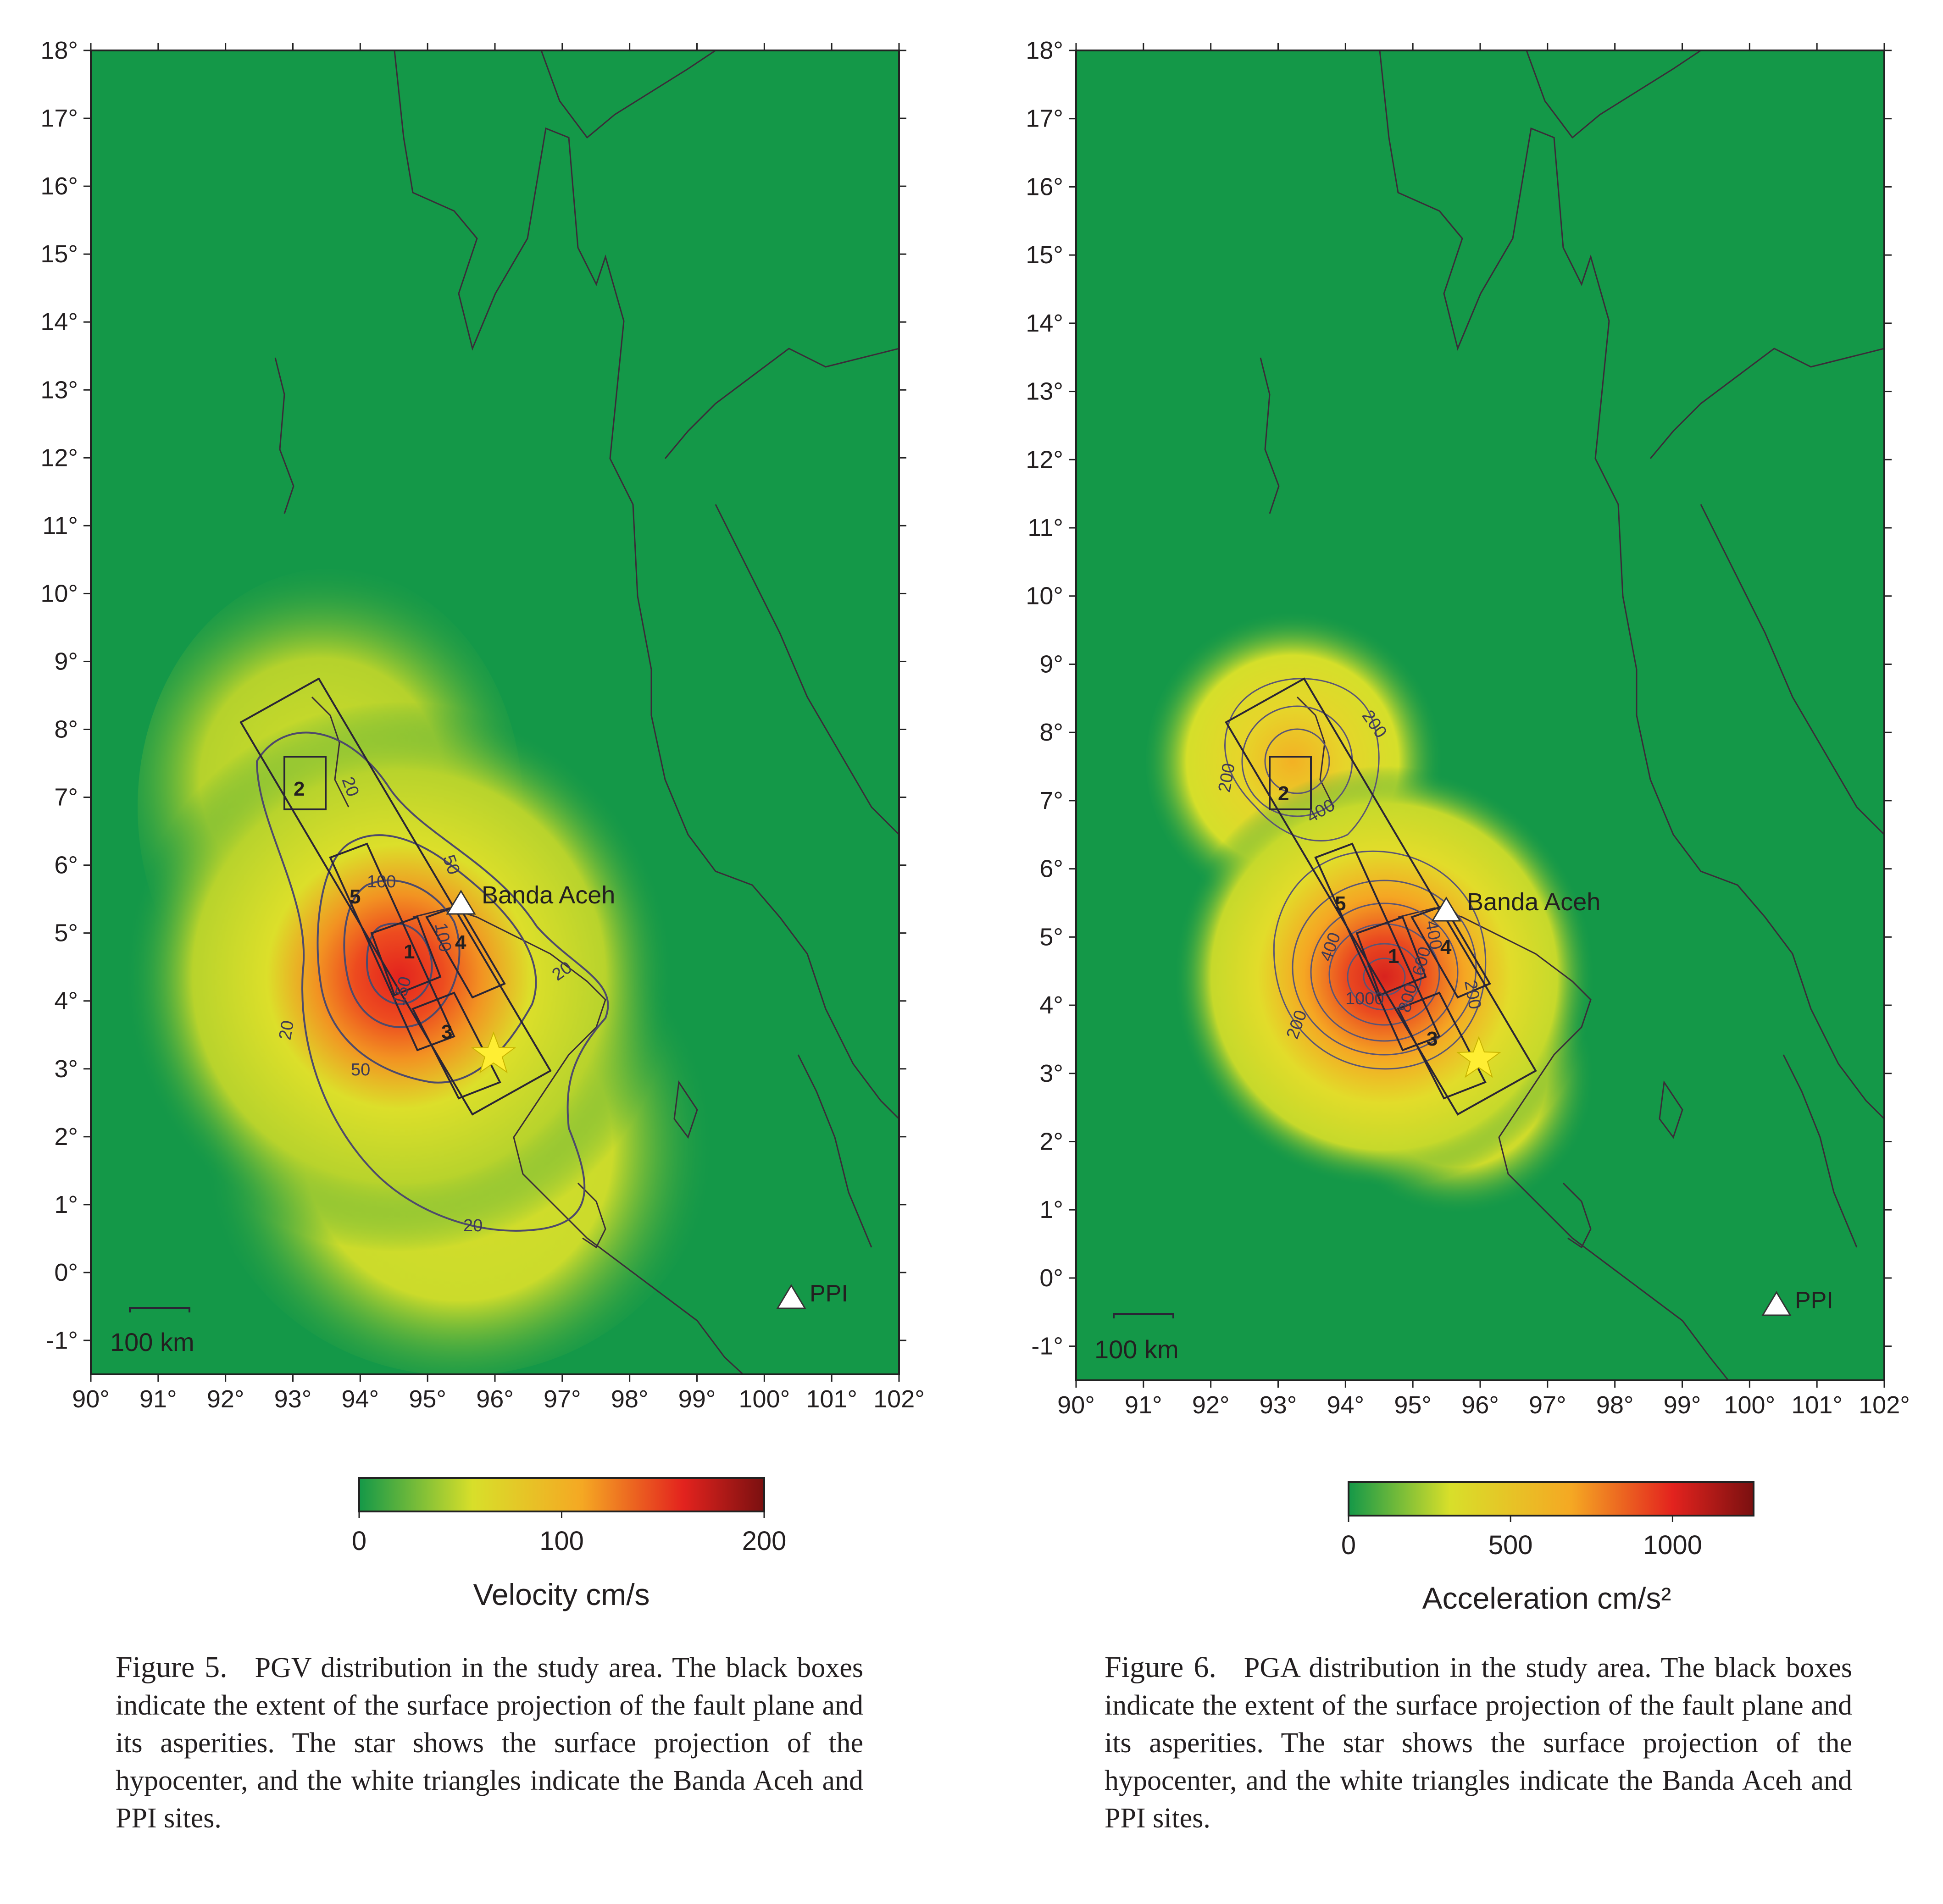 The width and height of the screenshot is (1943, 1904). What do you see at coordinates (1632, 1102) in the screenshot?
I see `site-markers: Banda Aceh PPI` at bounding box center [1632, 1102].